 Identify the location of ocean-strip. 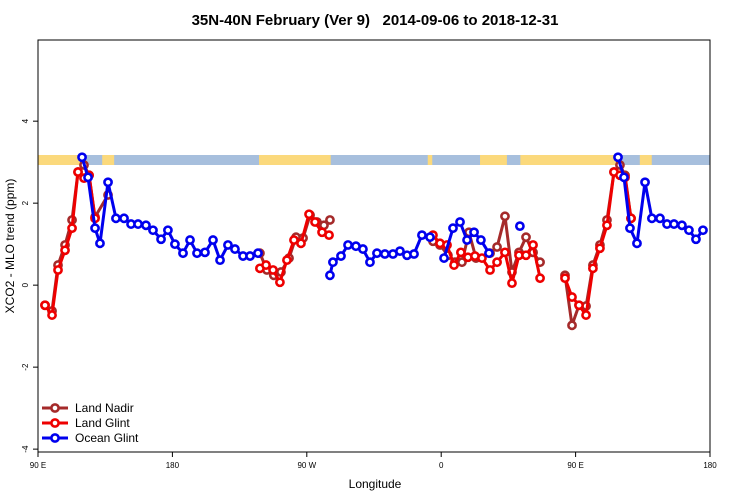
(374, 160).